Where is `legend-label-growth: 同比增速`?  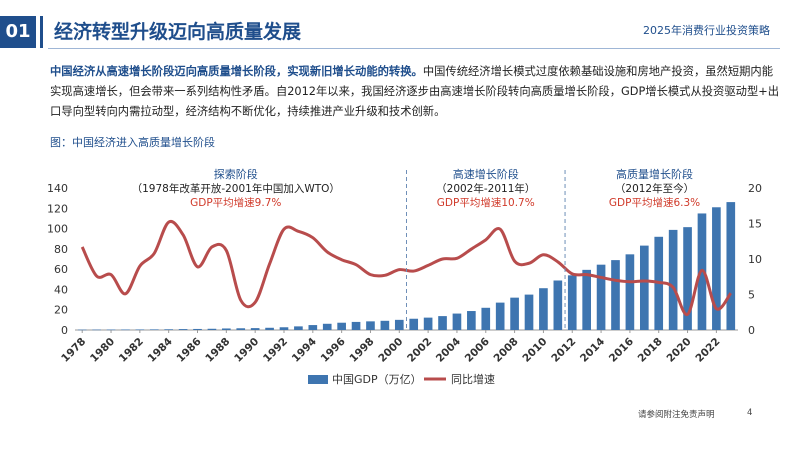 legend-label-growth: 同比增速 is located at coordinates (473, 379).